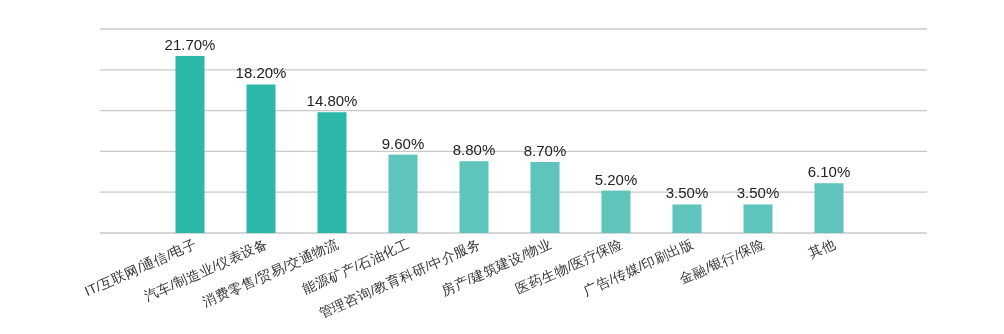  Describe the element at coordinates (545, 151) in the screenshot. I see `data-label: 8.70%` at that location.